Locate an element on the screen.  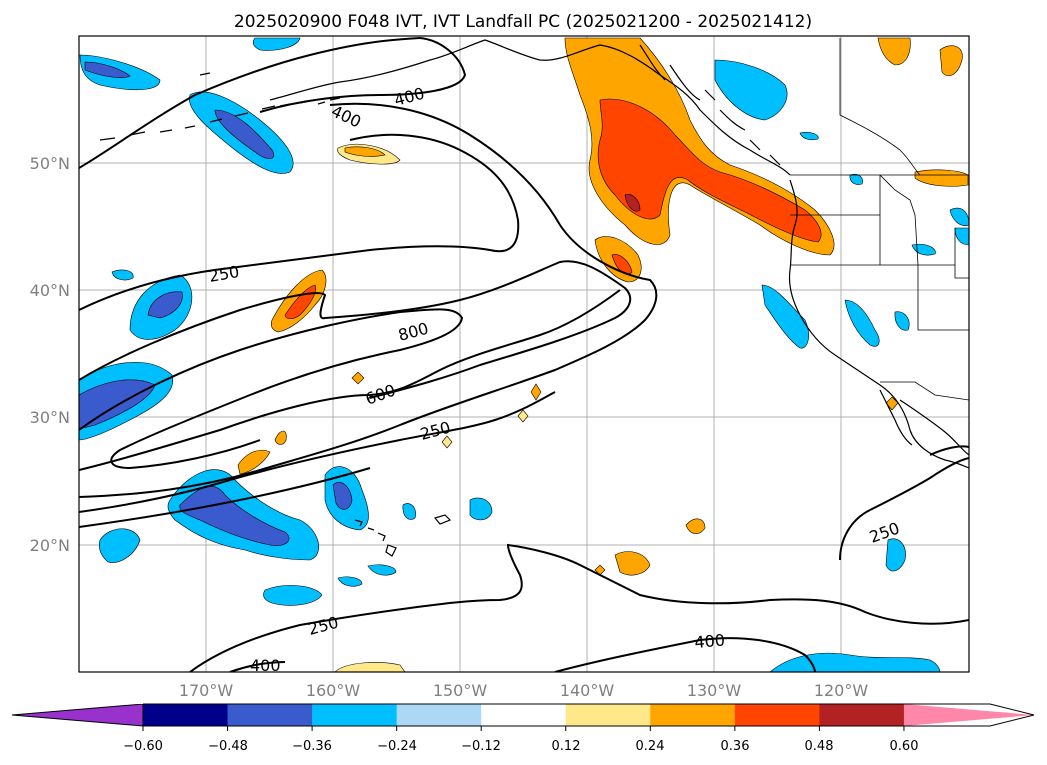
colorbar-tick-label: 0.24 is located at coordinates (650, 746).